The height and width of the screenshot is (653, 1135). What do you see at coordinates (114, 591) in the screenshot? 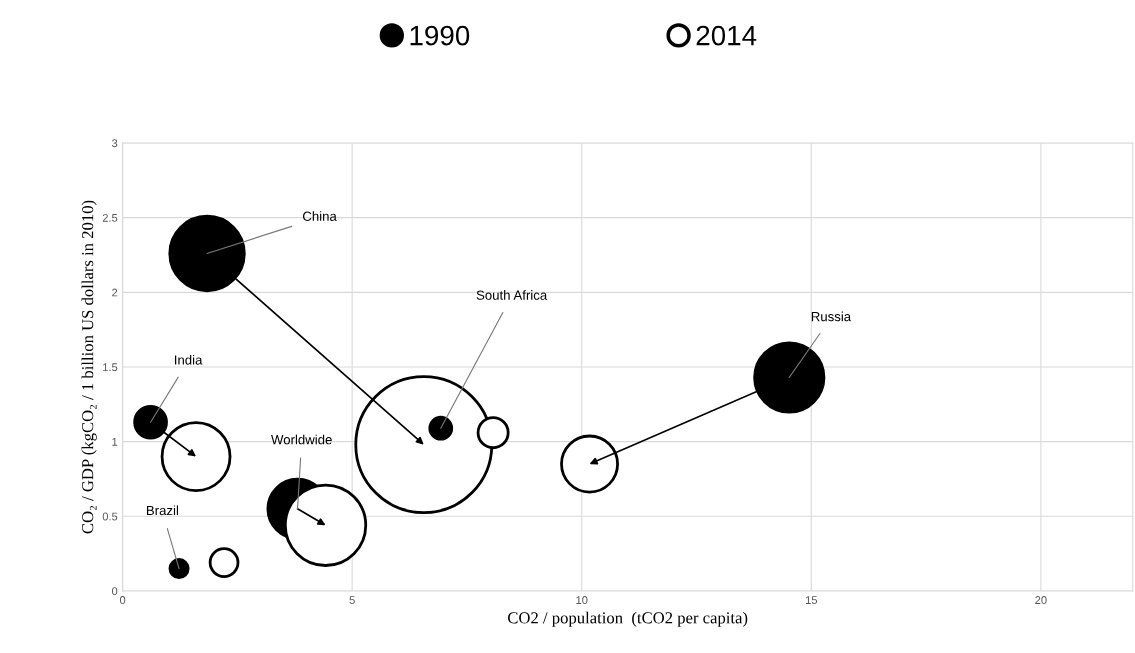
I see `y-tick-label: 0` at bounding box center [114, 591].